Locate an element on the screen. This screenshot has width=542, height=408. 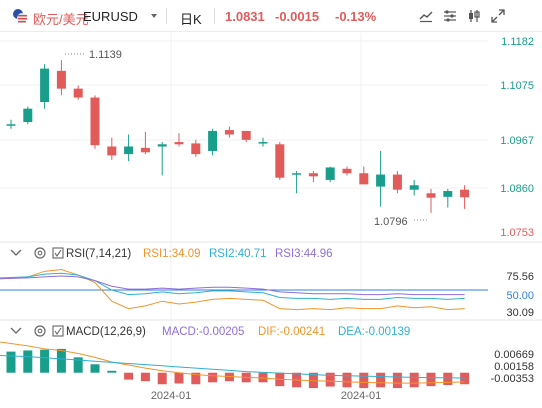
rsi-toggle-icon is located at coordinates (58, 253).